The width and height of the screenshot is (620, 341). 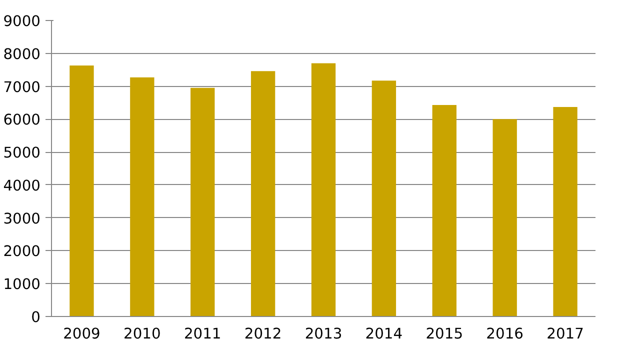 I want to click on y-tick-label: 4000, so click(x=22, y=185).